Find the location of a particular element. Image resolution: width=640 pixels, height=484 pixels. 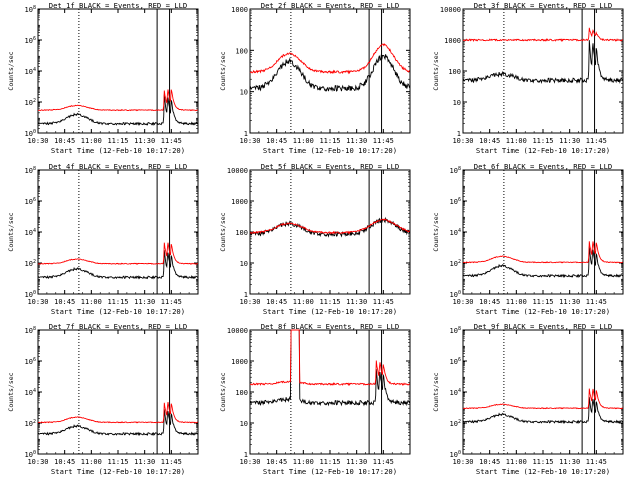

y-tick-label: 10000 is located at coordinates (237, 171).